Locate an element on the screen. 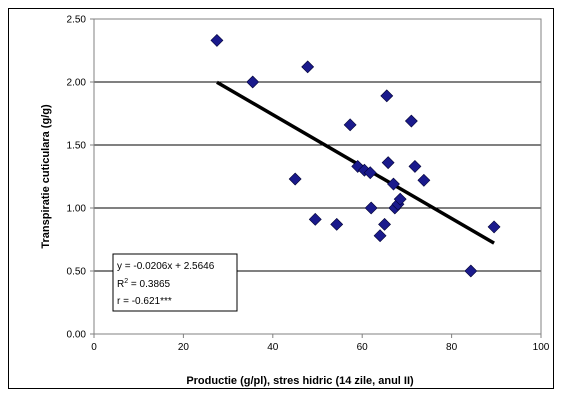 The width and height of the screenshot is (562, 397). x-tick-label: 100 is located at coordinates (541, 347).